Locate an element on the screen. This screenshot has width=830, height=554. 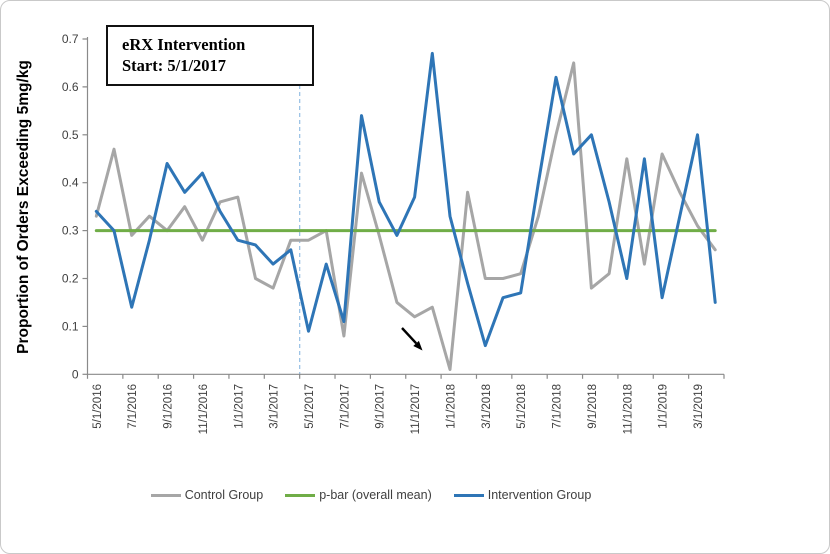
intervention-annotation-box: eRX Intervention Start: 5/1/2017 is located at coordinates (210, 55).